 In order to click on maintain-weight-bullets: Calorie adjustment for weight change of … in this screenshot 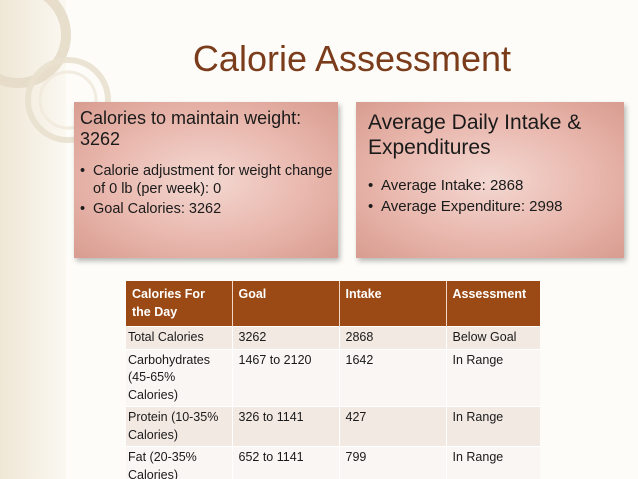, I will do `click(207, 191)`.